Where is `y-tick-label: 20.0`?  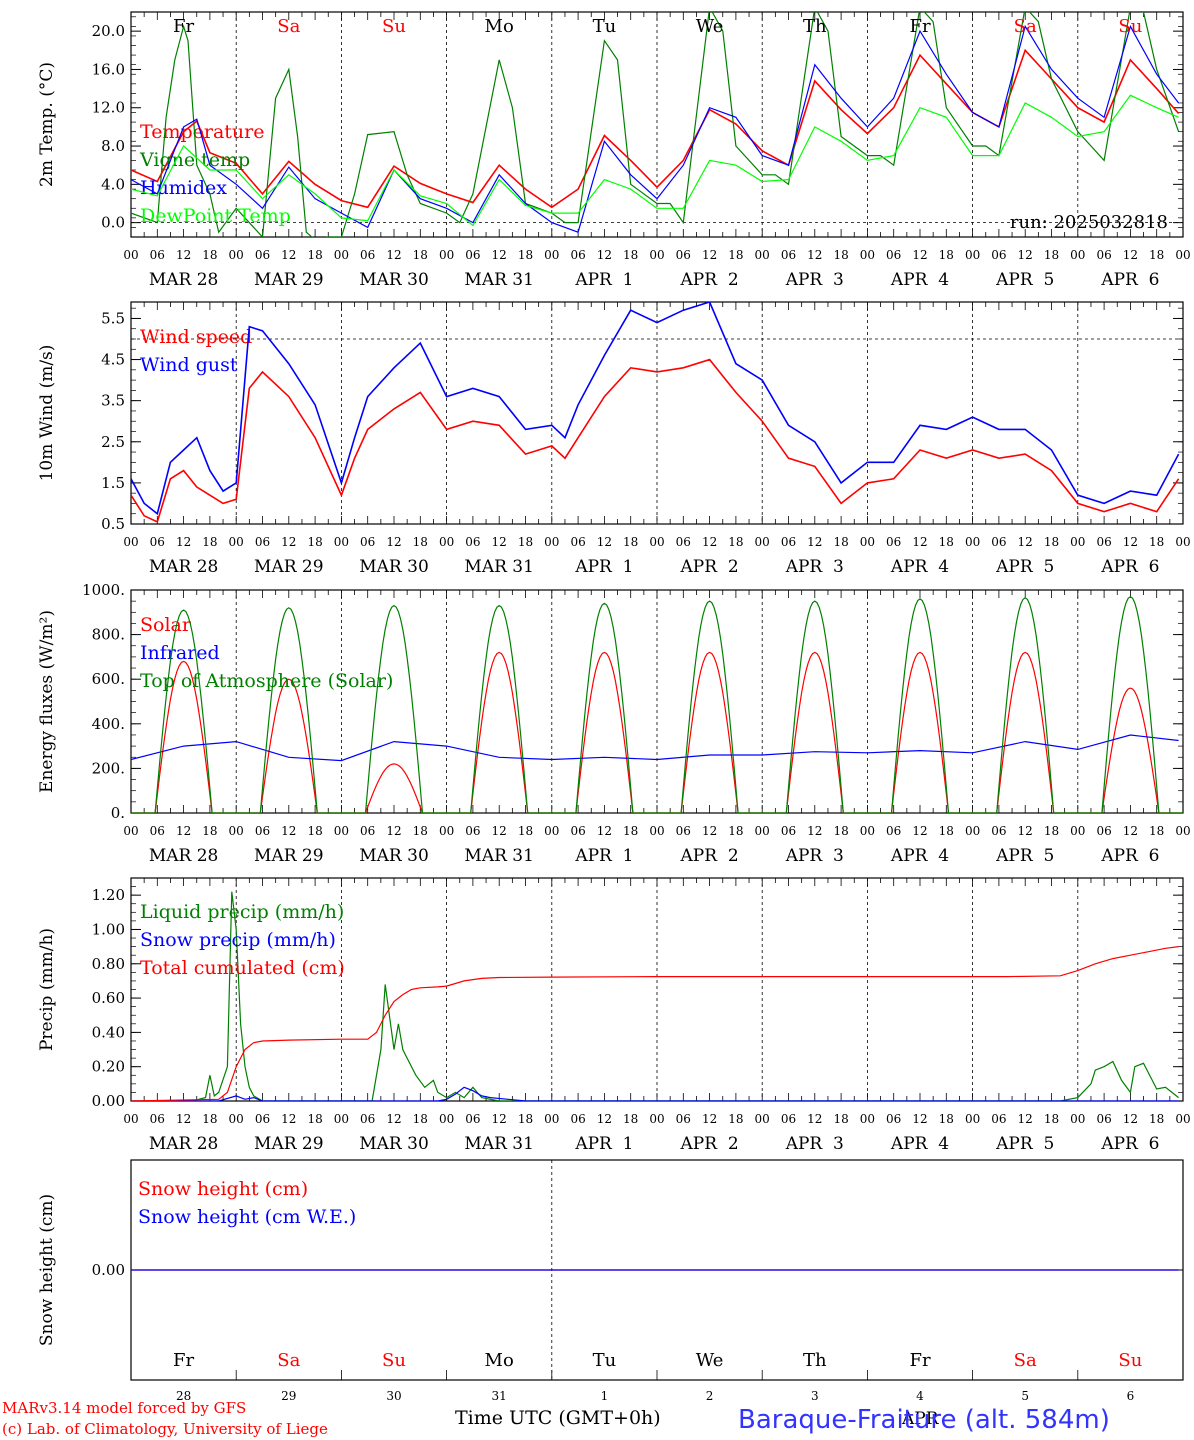 y-tick-label: 20.0 is located at coordinates (108, 31).